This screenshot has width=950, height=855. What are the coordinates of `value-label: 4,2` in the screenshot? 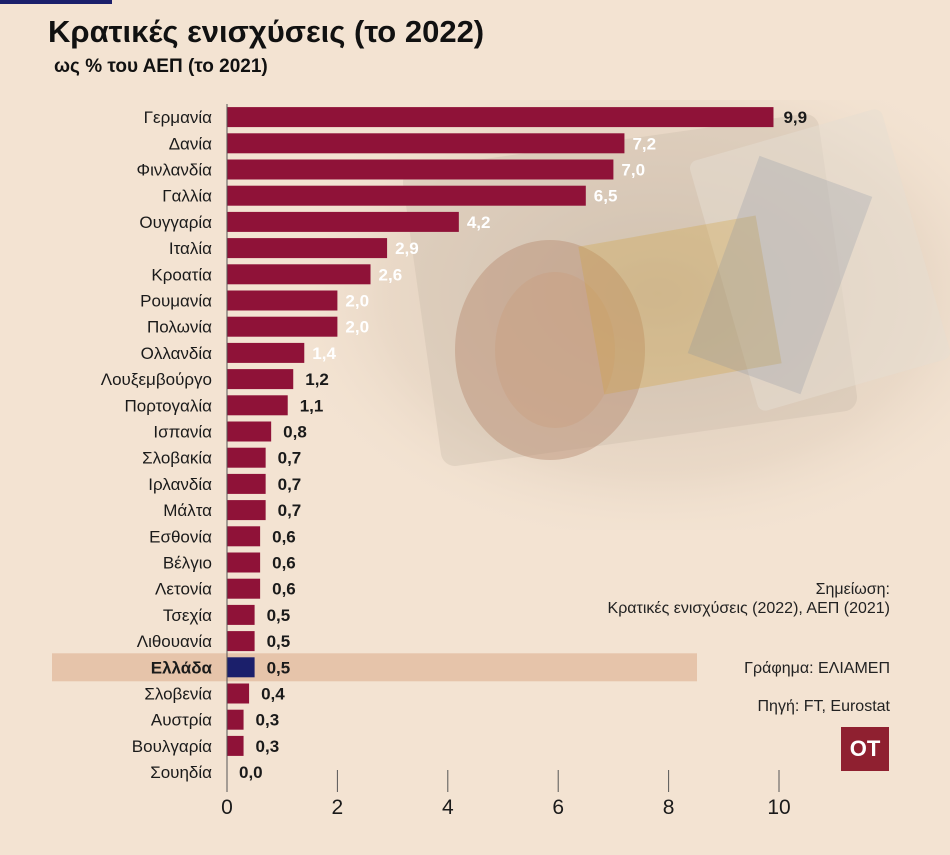 It's located at (479, 222).